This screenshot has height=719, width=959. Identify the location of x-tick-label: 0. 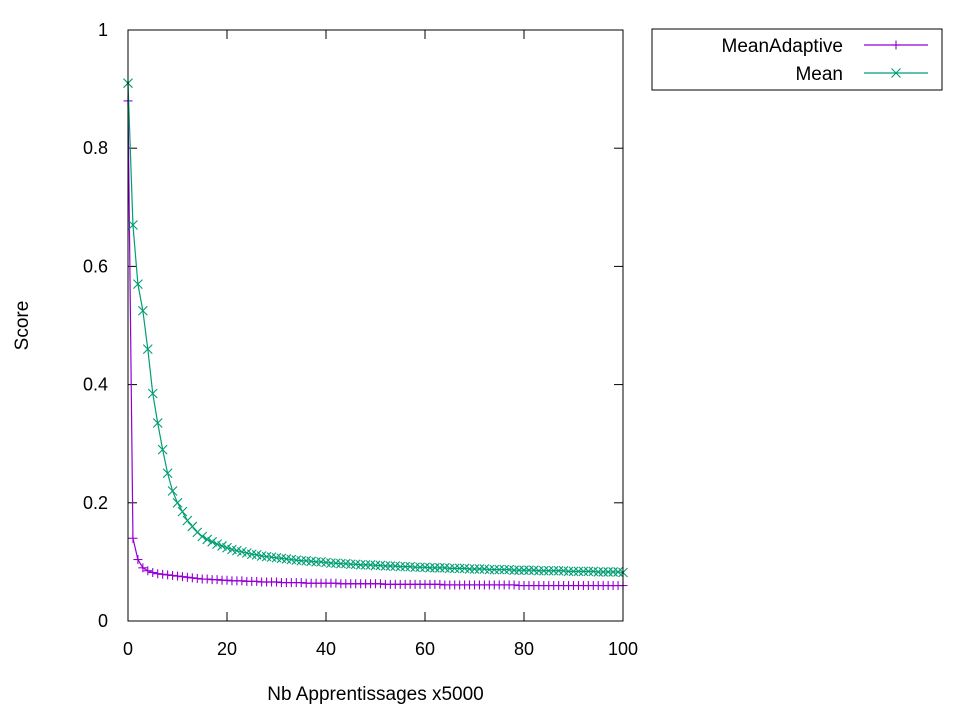
(128, 649).